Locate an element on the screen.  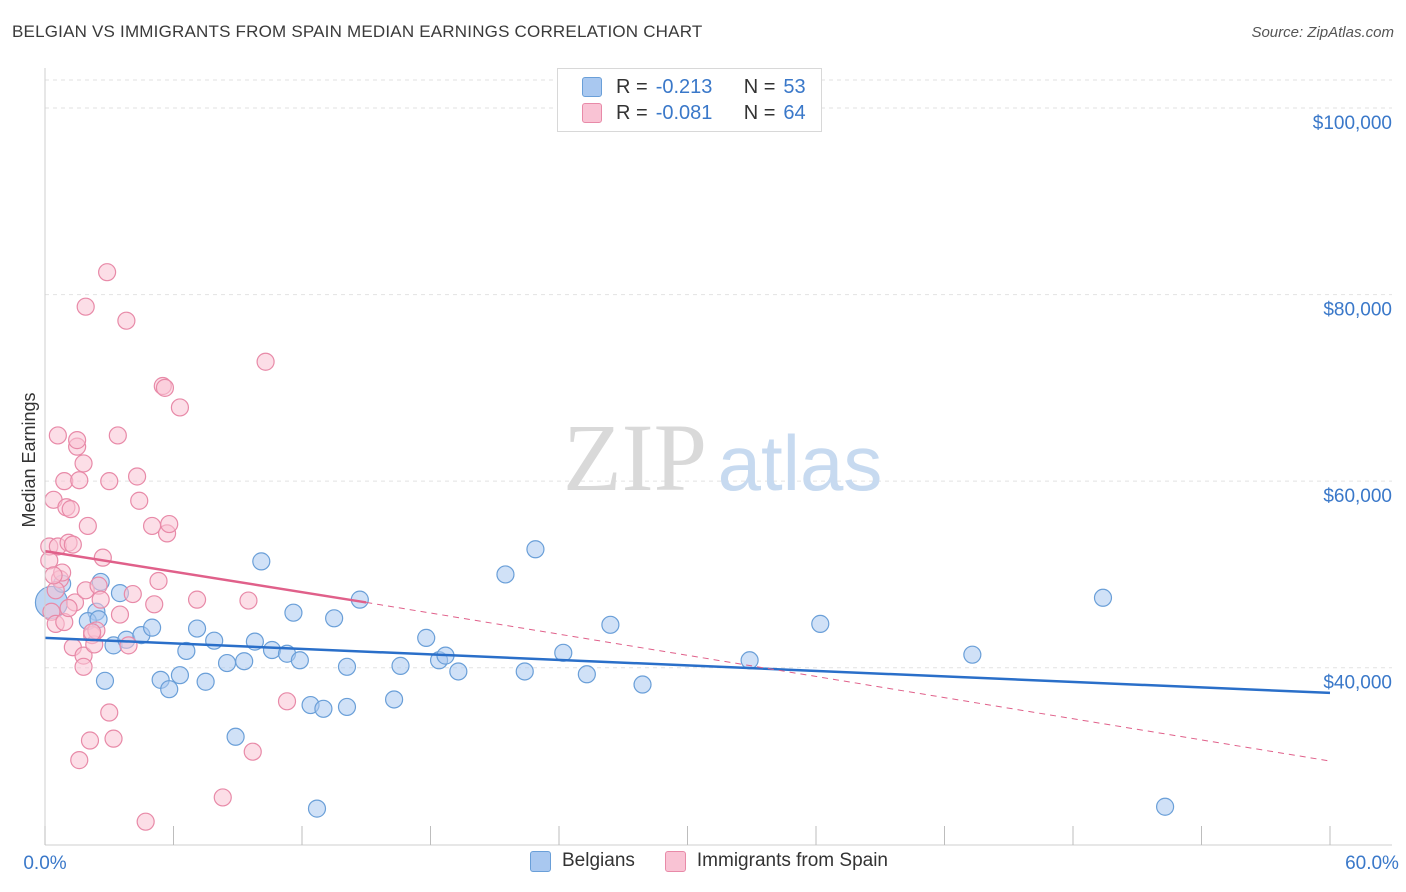
x-tick-label-min: 0.0% is located at coordinates (44, 863).